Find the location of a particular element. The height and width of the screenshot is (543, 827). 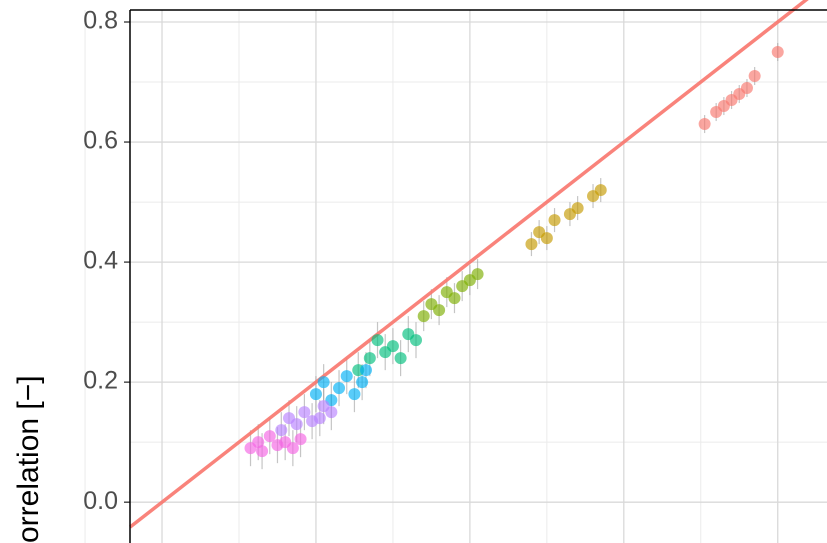

y-tick-label: 0.0 is located at coordinates (100, 501).